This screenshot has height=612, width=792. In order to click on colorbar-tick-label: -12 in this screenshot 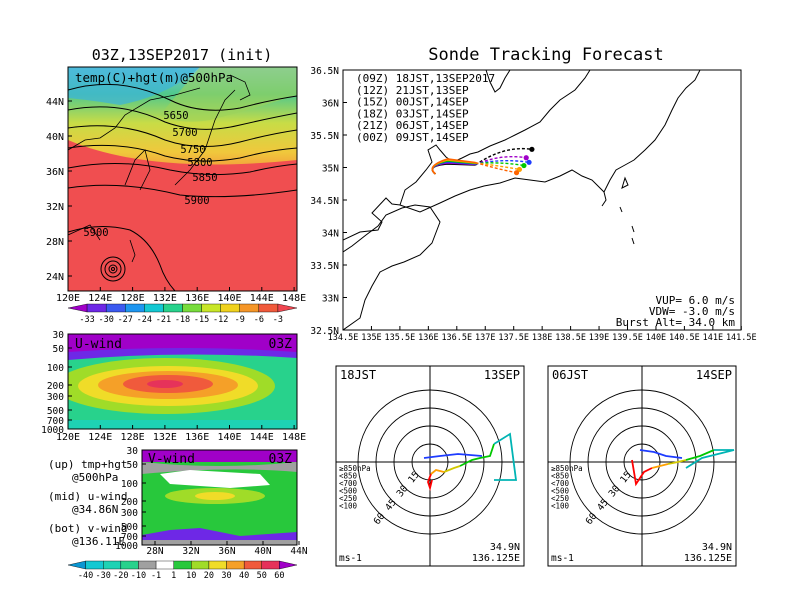, I will do `click(220, 320)`.